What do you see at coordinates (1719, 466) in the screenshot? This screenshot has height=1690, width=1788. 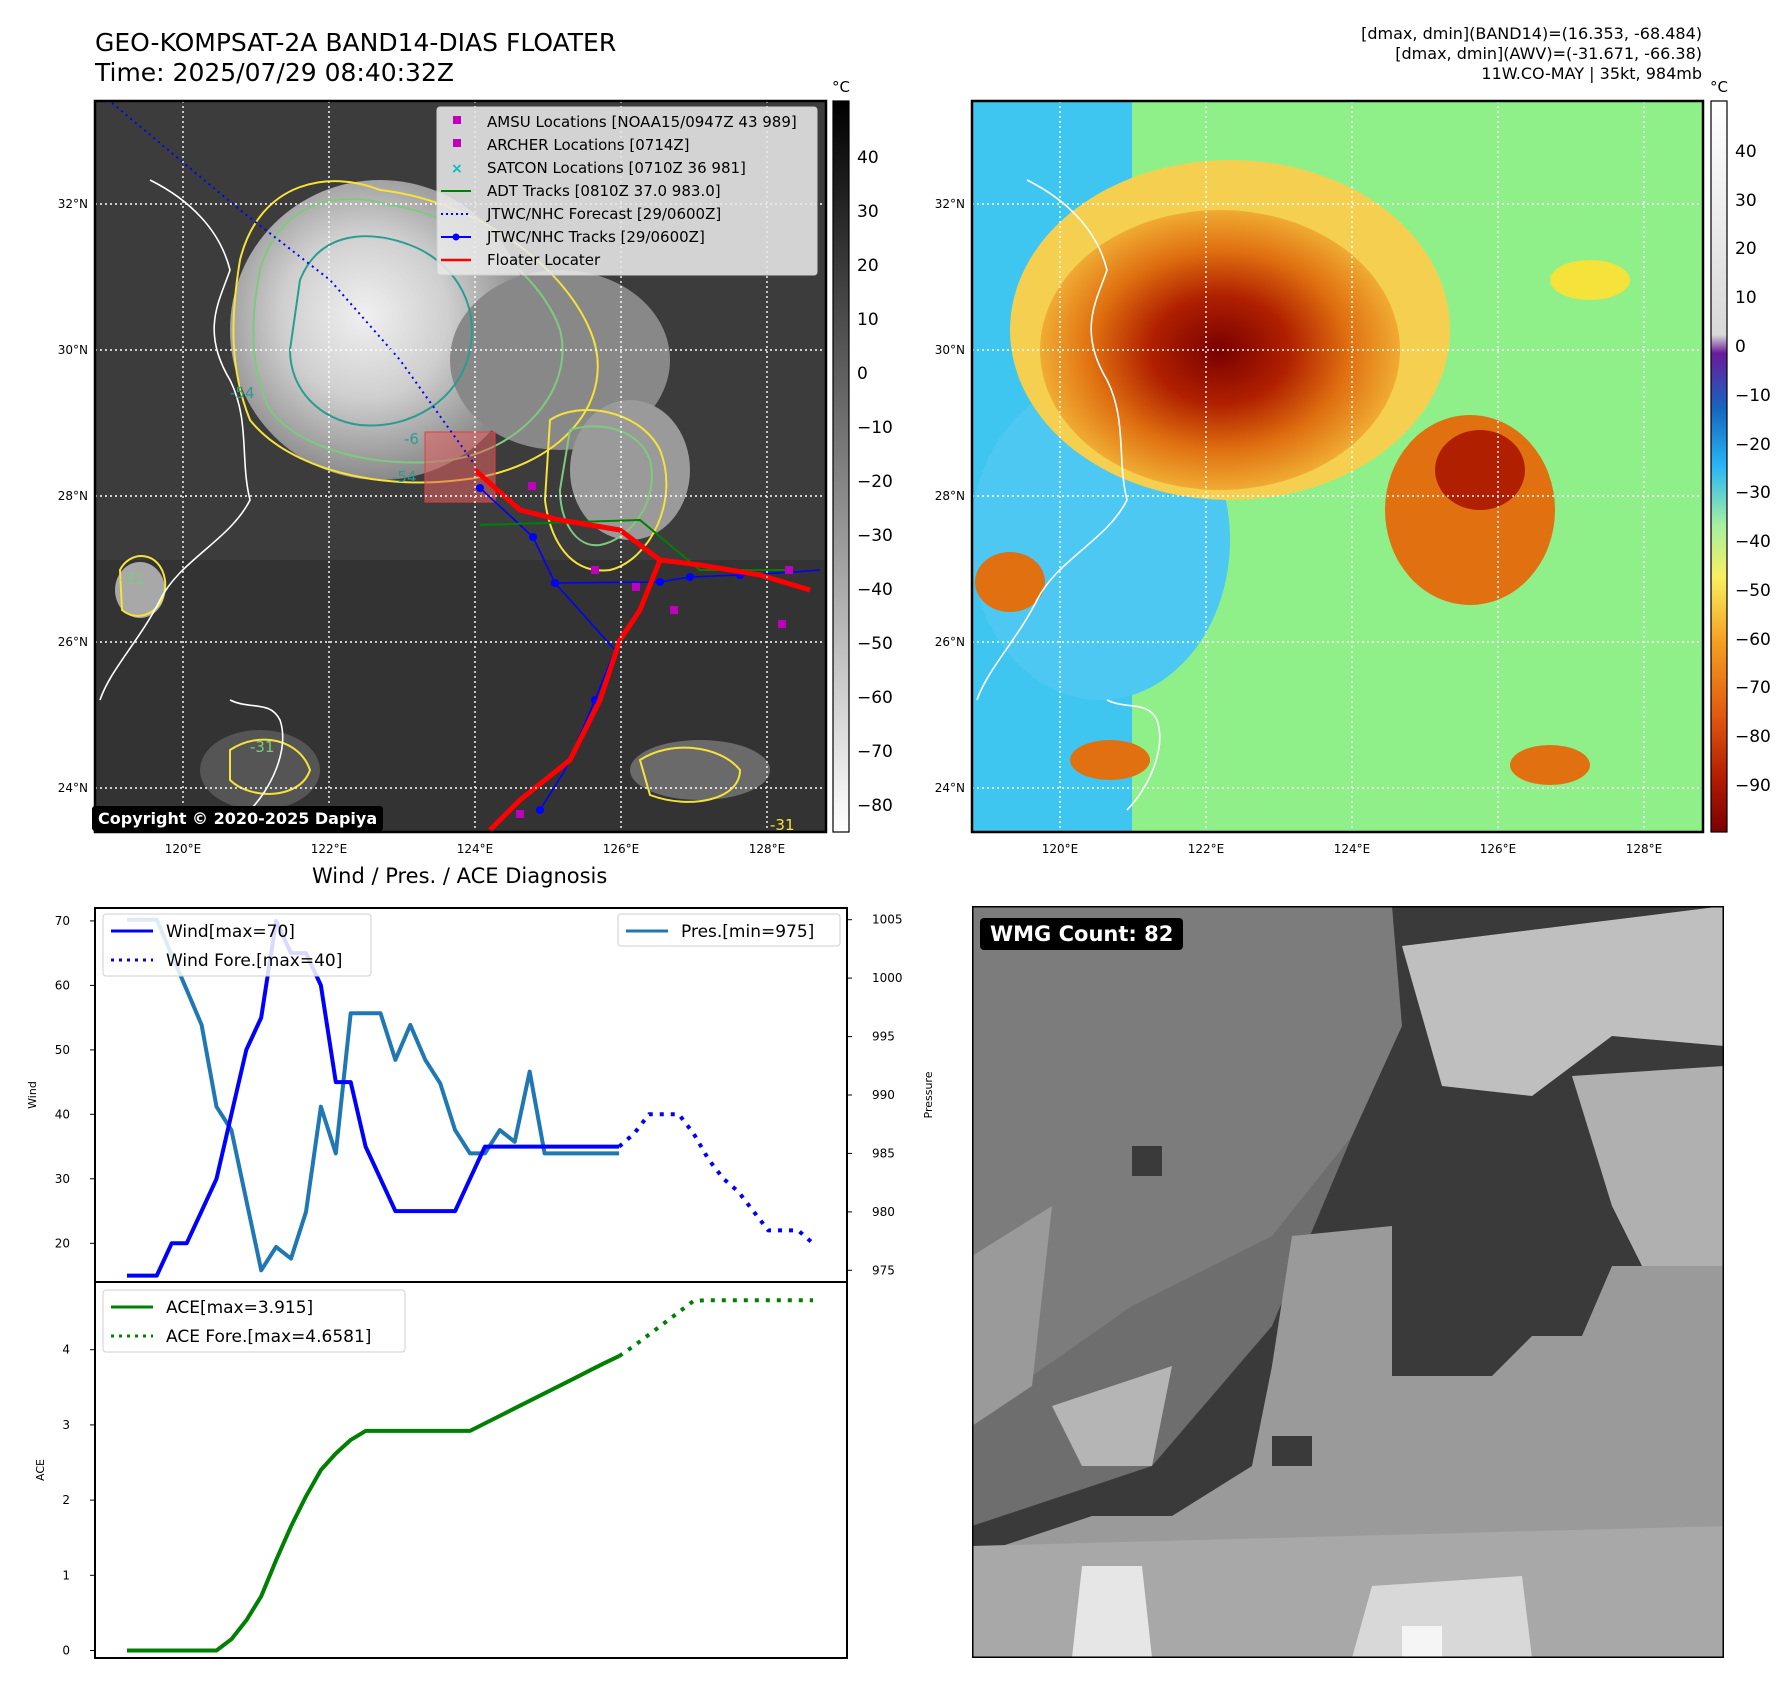 I see `color-colorbar` at bounding box center [1719, 466].